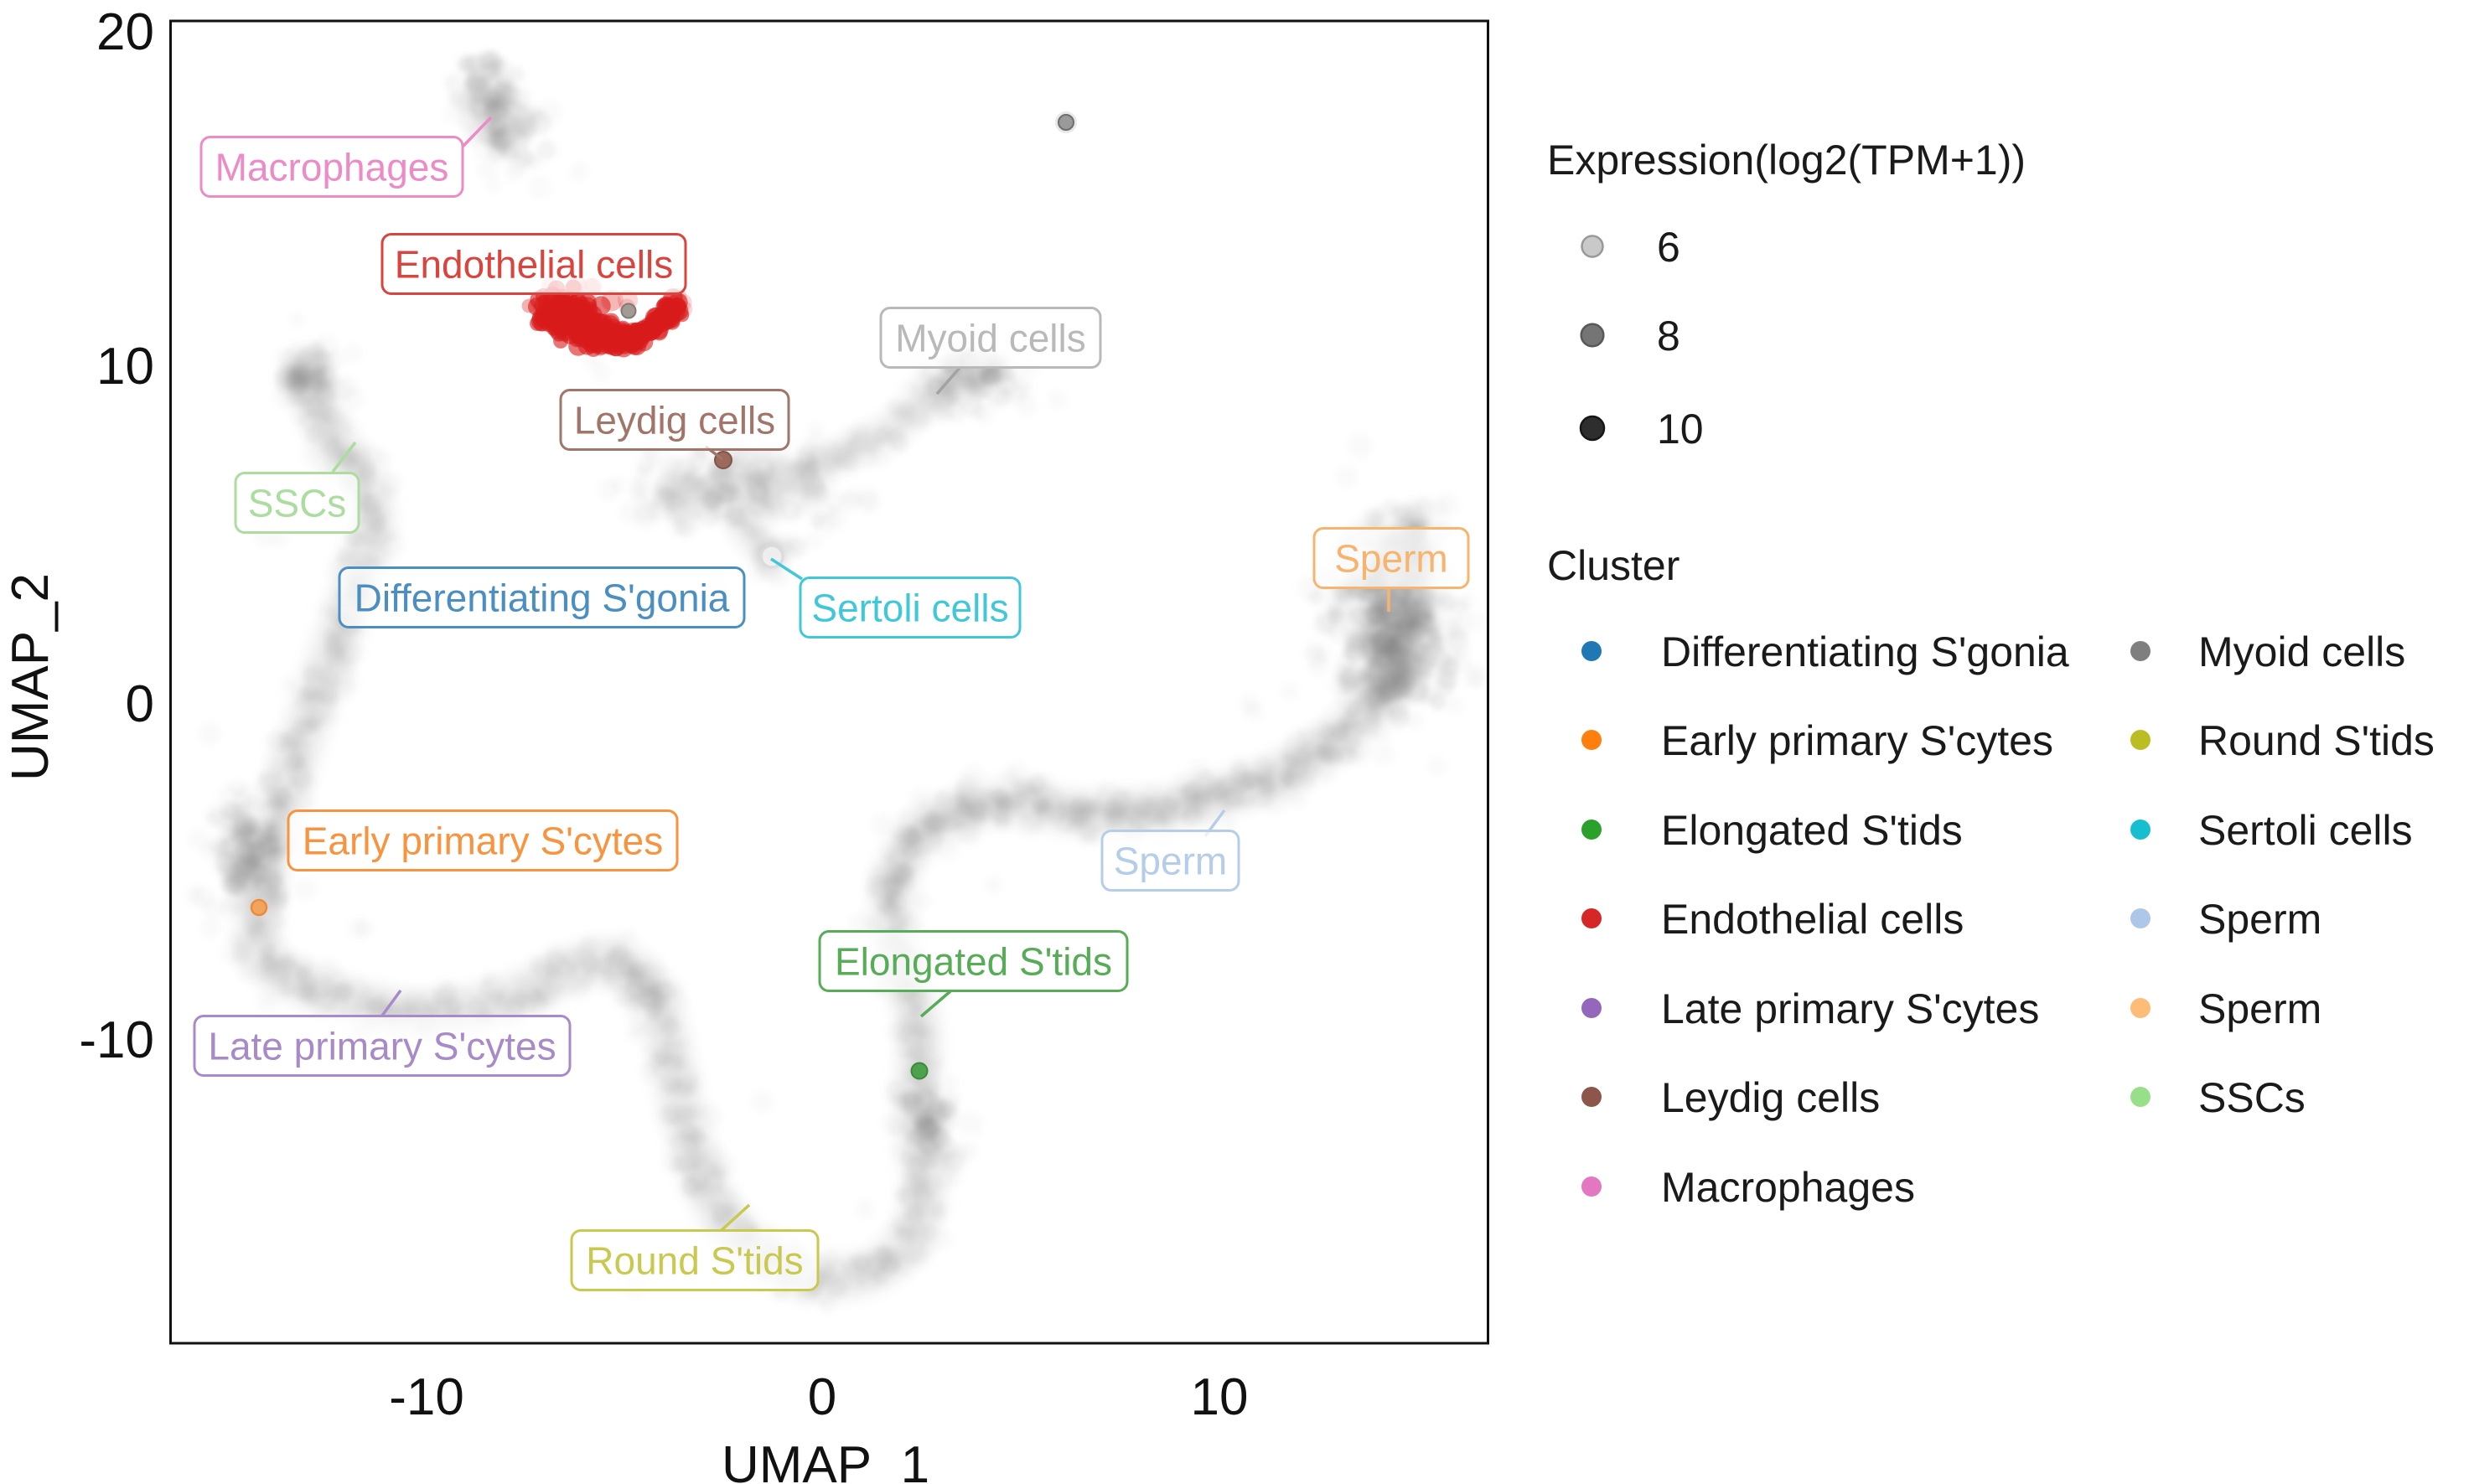  I want to click on svg-text: UMAP_1, so click(825, 1460).